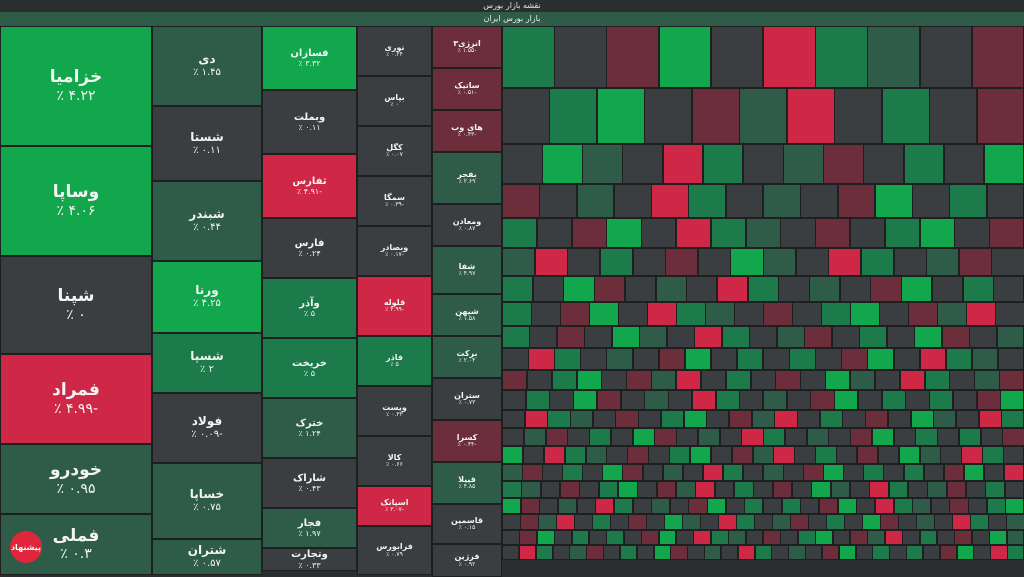 Image resolution: width=1024 pixels, height=577 pixels. Describe the element at coordinates (467, 225) in the screenshot. I see `ticker-tile: ومعادن ٪ ۰.۸۷` at that location.